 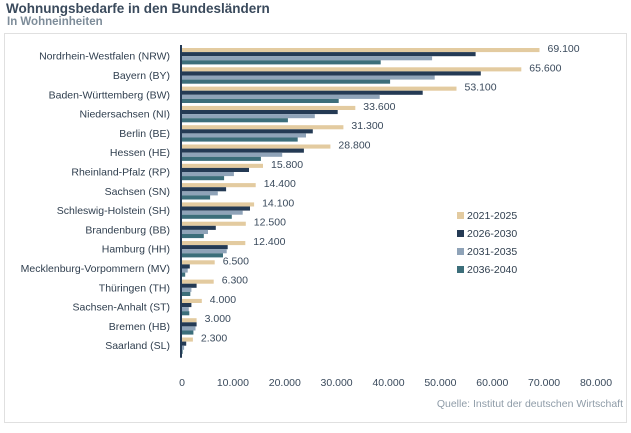 I want to click on data-label: 31.300, so click(x=367, y=126).